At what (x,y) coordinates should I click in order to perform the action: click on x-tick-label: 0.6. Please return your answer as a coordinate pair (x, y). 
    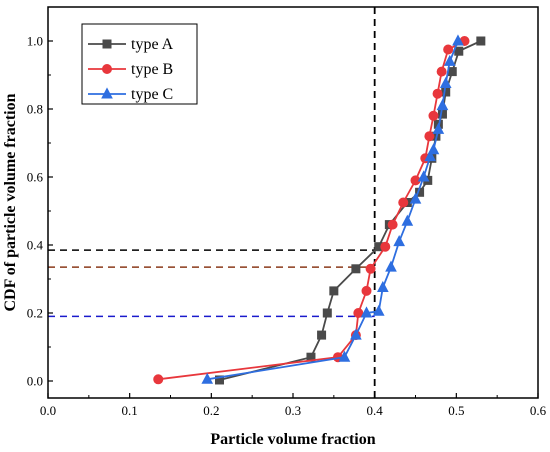
    Looking at the image, I should click on (538, 410).